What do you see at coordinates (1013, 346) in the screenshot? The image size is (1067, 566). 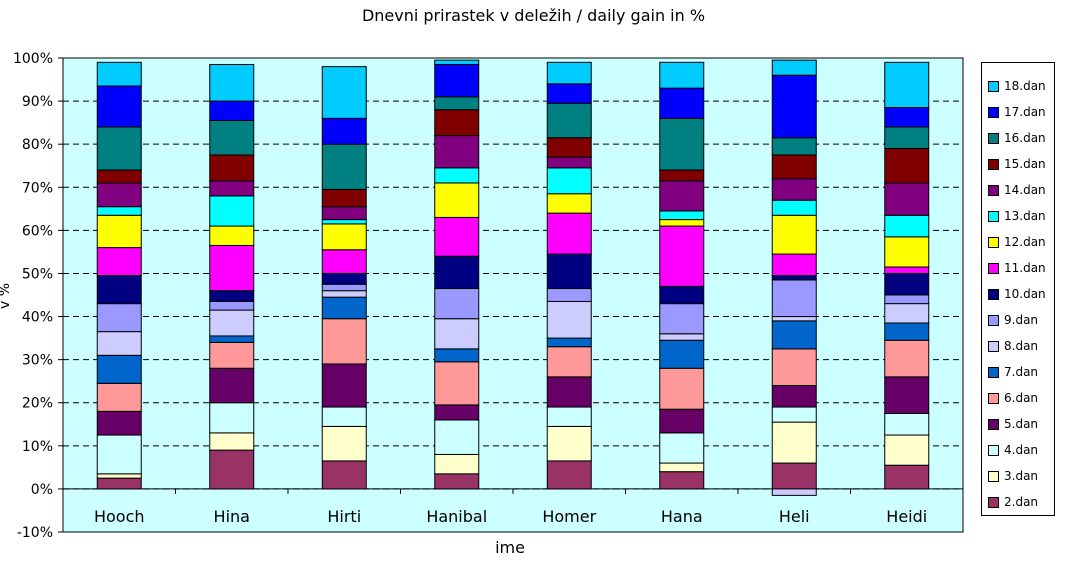 I see `legend-item-8.dan: 8.dan` at bounding box center [1013, 346].